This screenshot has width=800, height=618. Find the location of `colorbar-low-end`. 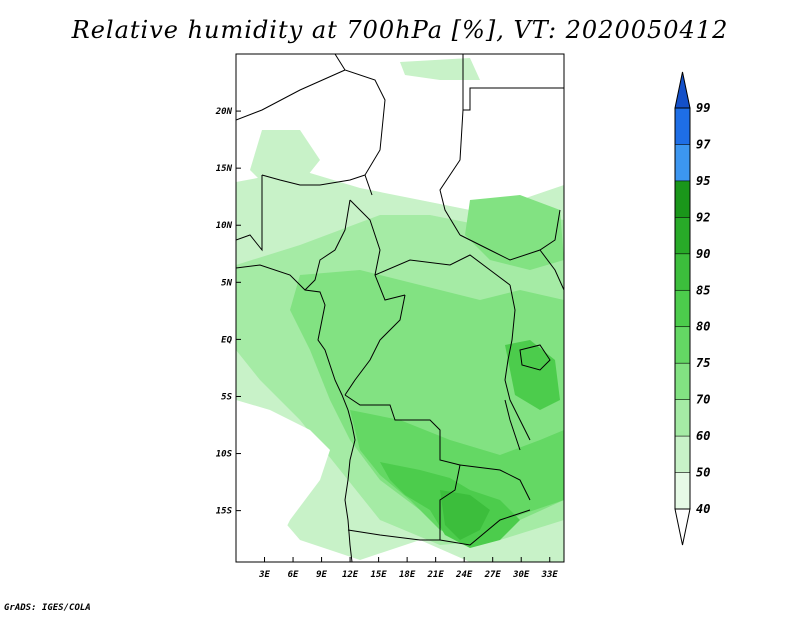

colorbar-low-end is located at coordinates (682, 527).